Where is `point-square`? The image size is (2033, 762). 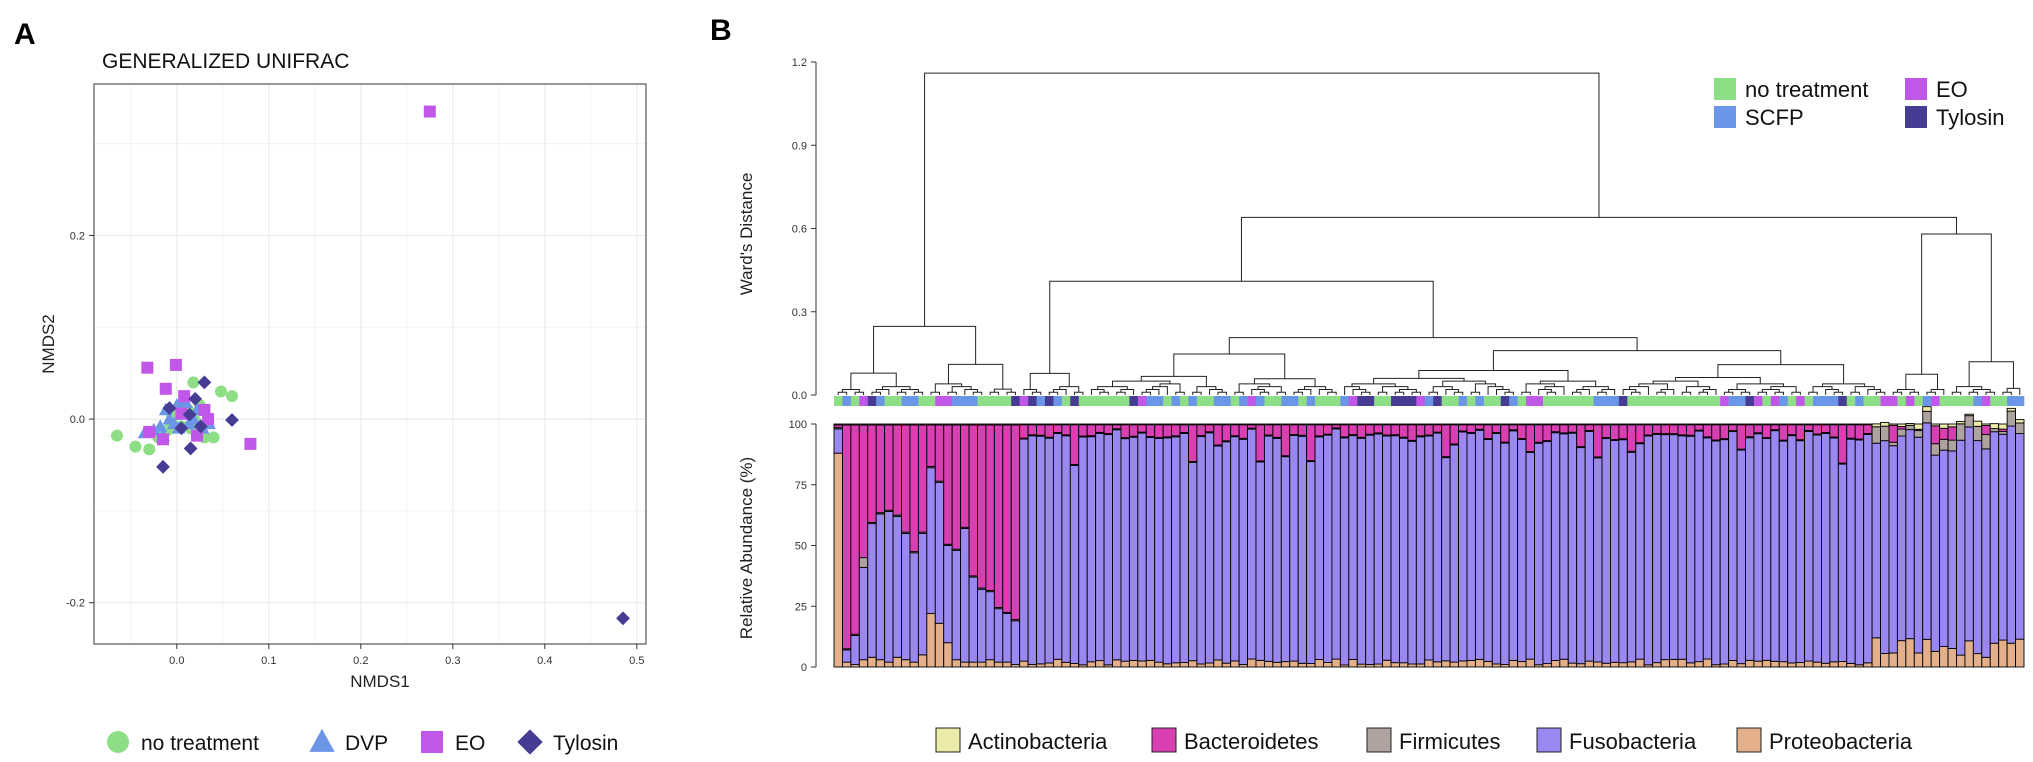
point-square is located at coordinates (147, 367).